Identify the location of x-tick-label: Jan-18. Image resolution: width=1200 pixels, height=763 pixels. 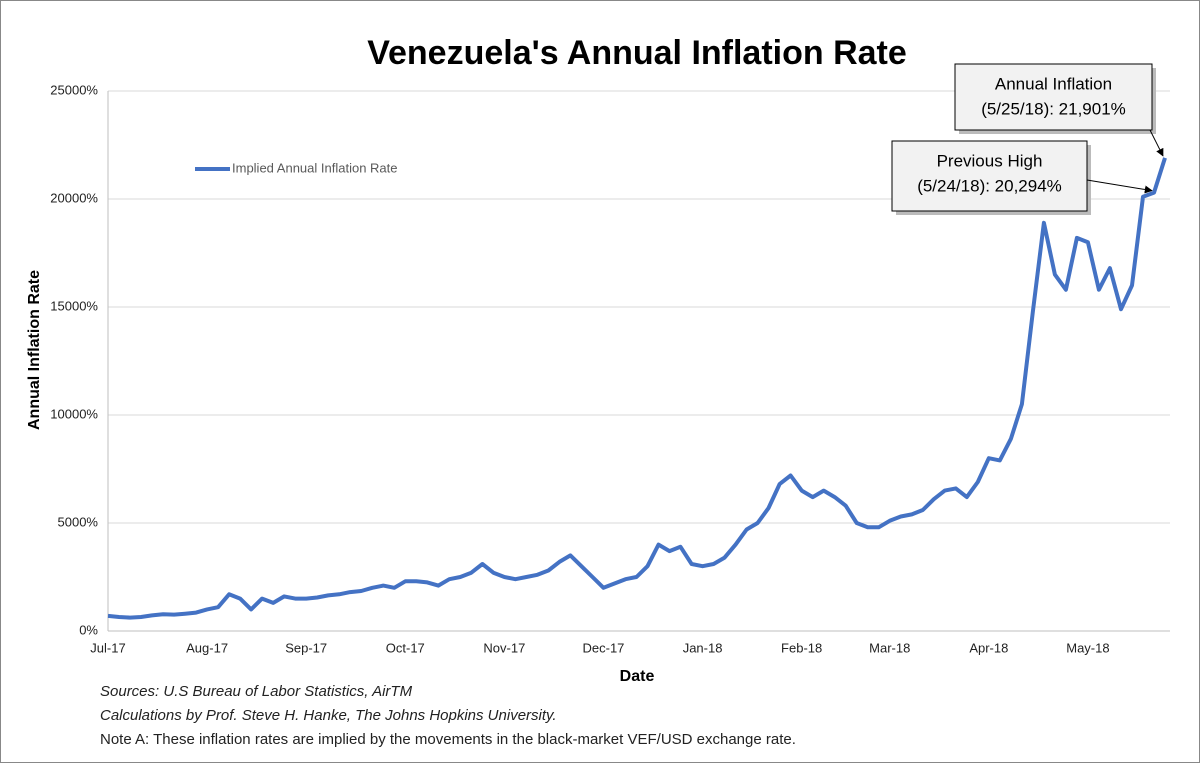
(703, 647).